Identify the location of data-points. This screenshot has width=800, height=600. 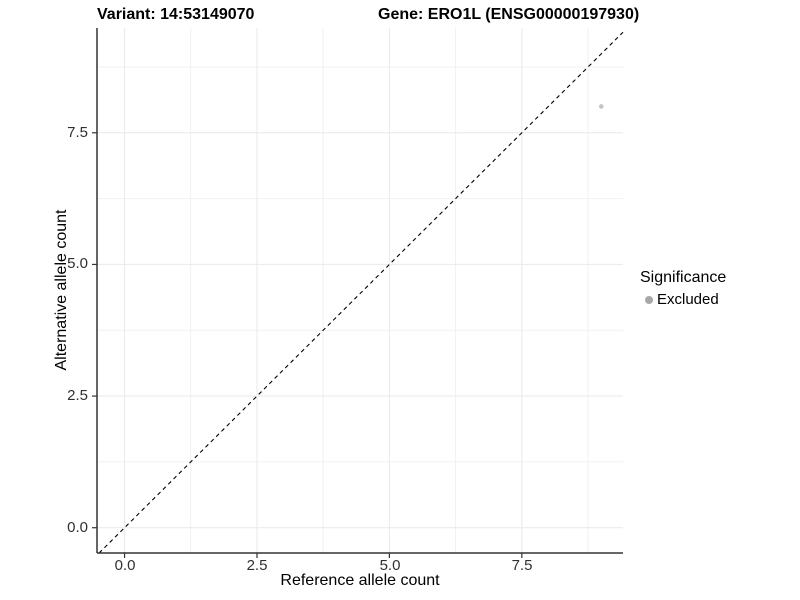
(601, 106).